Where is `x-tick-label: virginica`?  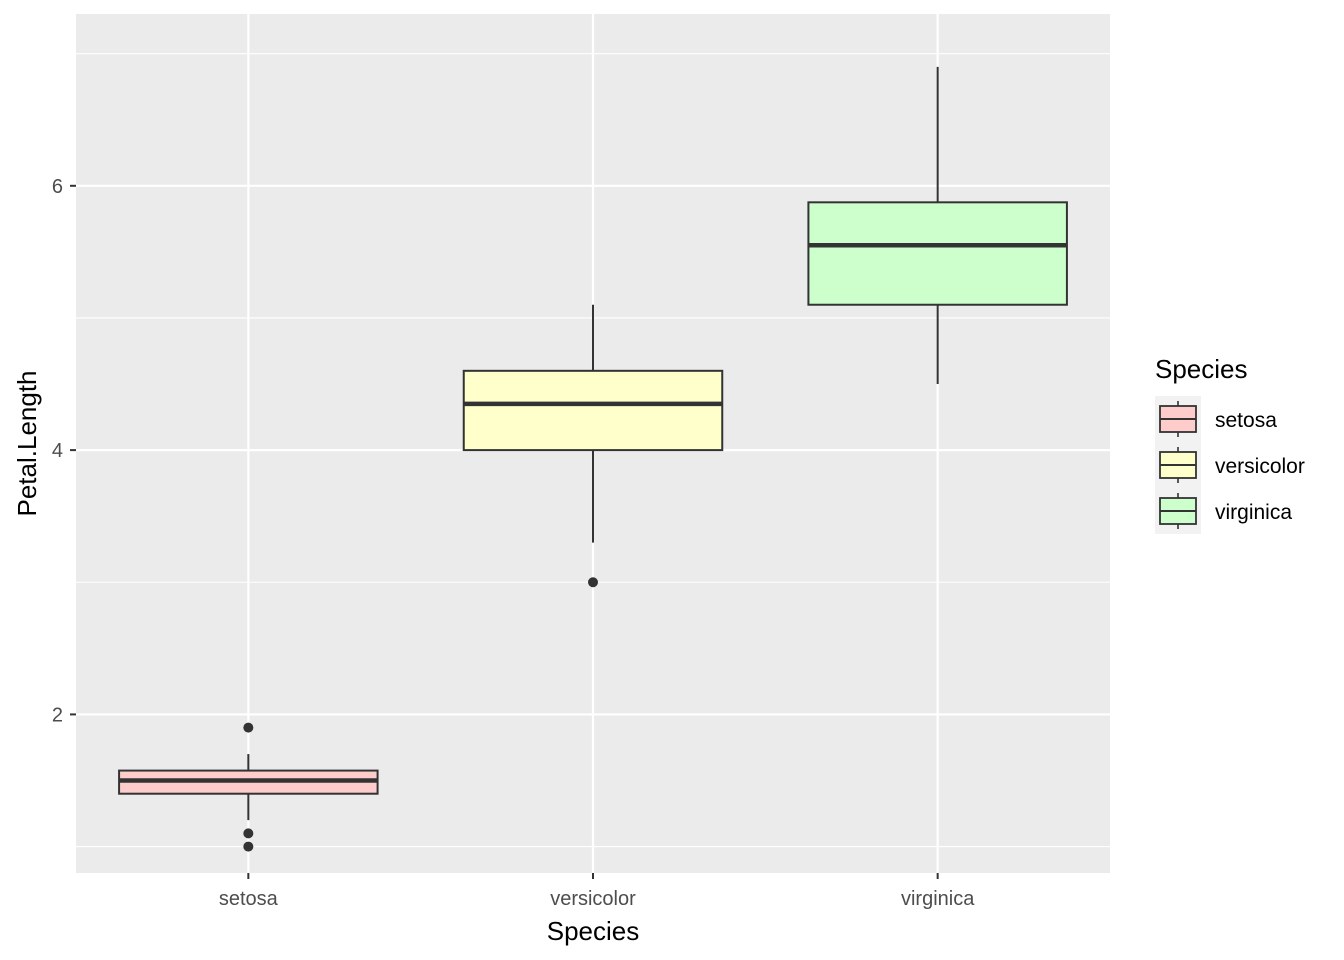 x-tick-label: virginica is located at coordinates (938, 899).